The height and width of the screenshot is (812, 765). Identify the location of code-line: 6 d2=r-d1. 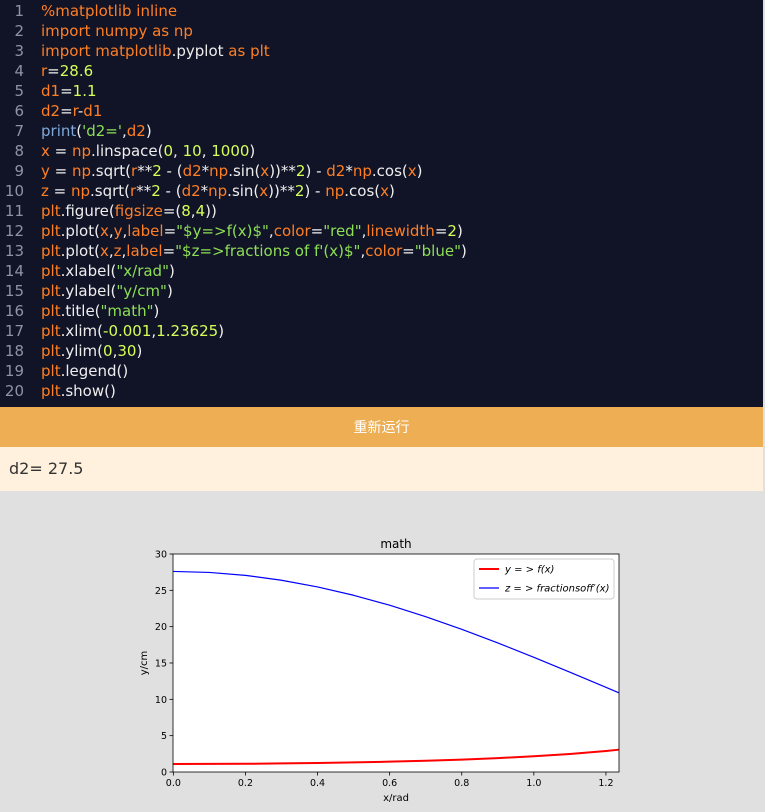
(381, 111).